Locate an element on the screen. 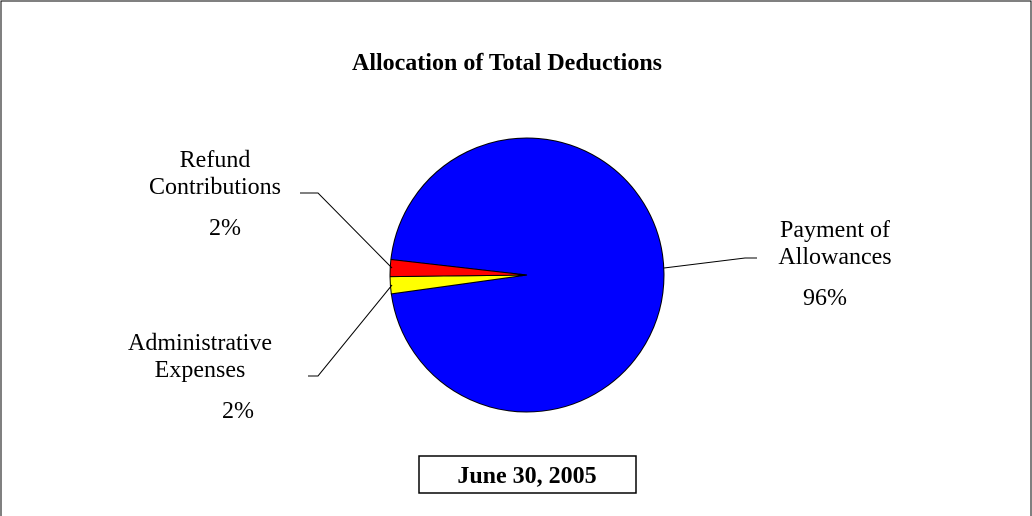 This screenshot has height=516, width=1032. slice-label: Refund Contributions is located at coordinates (214, 173).